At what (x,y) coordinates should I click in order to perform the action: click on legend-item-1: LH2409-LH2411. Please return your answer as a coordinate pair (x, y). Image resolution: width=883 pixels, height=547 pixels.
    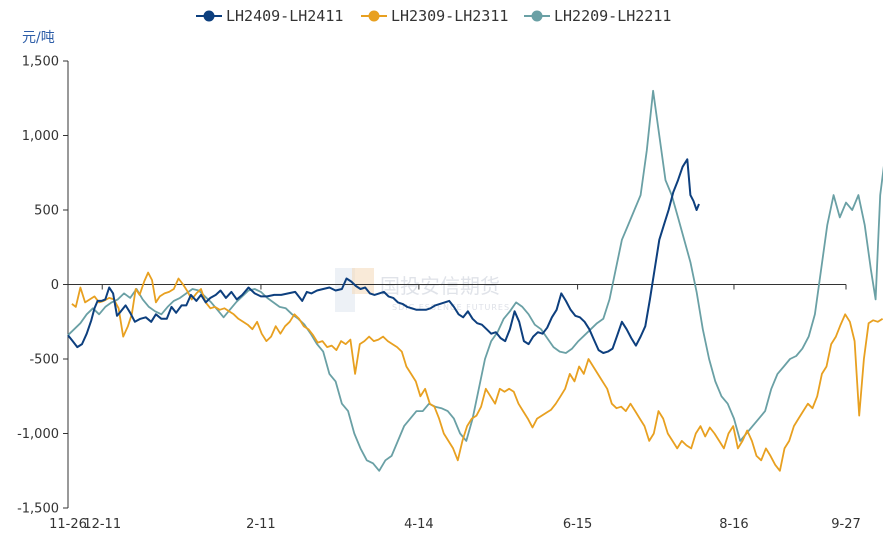
    Looking at the image, I should click on (269, 16).